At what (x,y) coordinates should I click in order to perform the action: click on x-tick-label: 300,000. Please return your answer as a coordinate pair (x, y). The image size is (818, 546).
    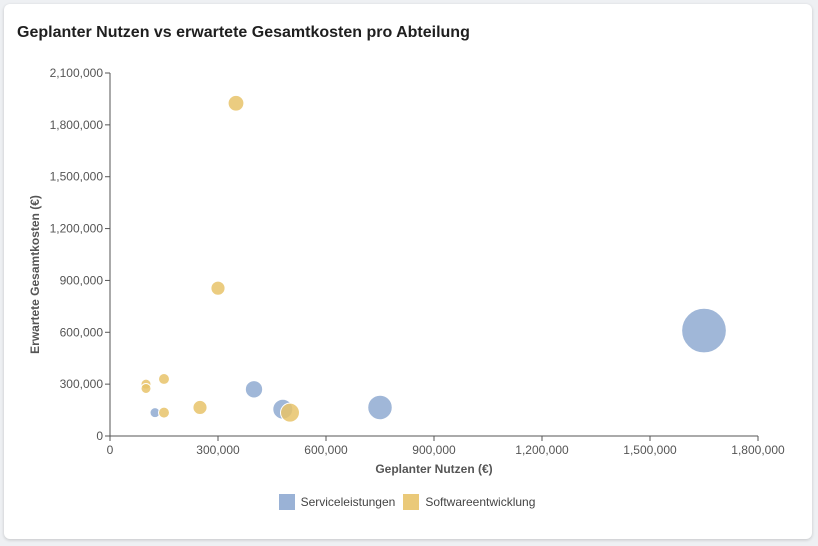
    Looking at the image, I should click on (218, 450).